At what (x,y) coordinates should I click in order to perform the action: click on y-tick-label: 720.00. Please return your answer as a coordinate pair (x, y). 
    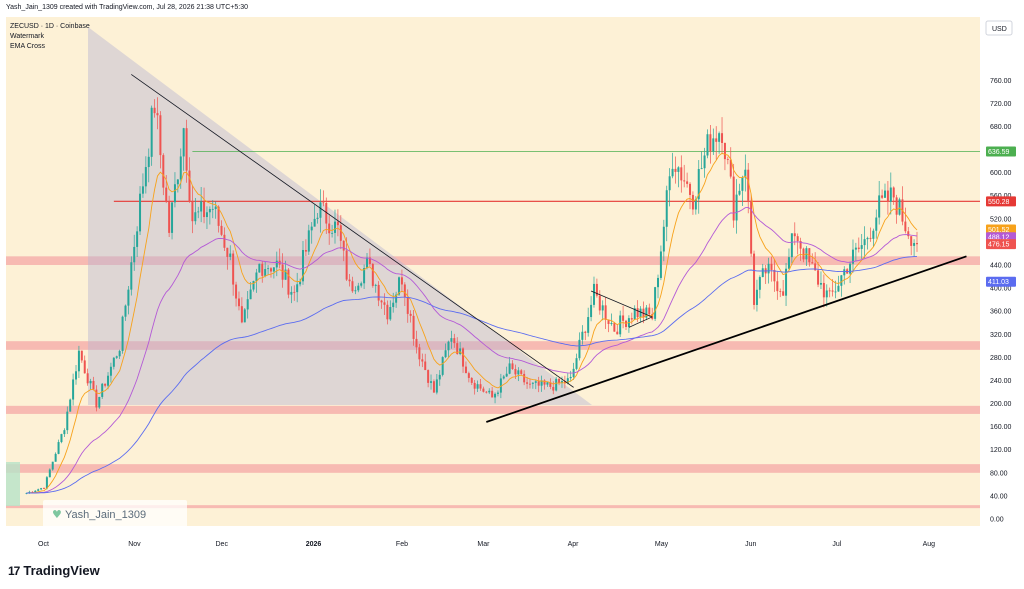
    Looking at the image, I should click on (1001, 104).